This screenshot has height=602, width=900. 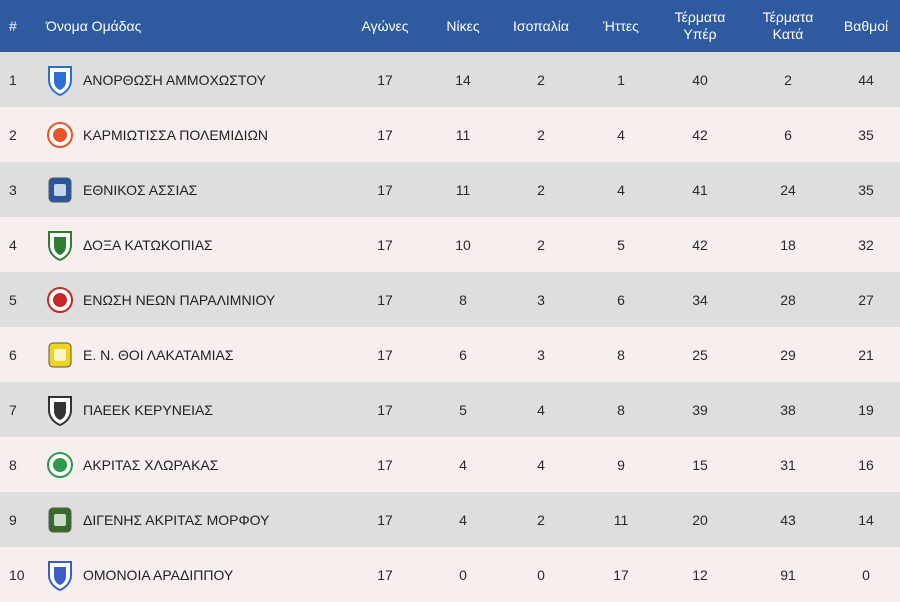 What do you see at coordinates (148, 244) in the screenshot?
I see `team-name: ΔΟΞΑ ΚΑΤΩΚΟΠΙΑΣ` at bounding box center [148, 244].